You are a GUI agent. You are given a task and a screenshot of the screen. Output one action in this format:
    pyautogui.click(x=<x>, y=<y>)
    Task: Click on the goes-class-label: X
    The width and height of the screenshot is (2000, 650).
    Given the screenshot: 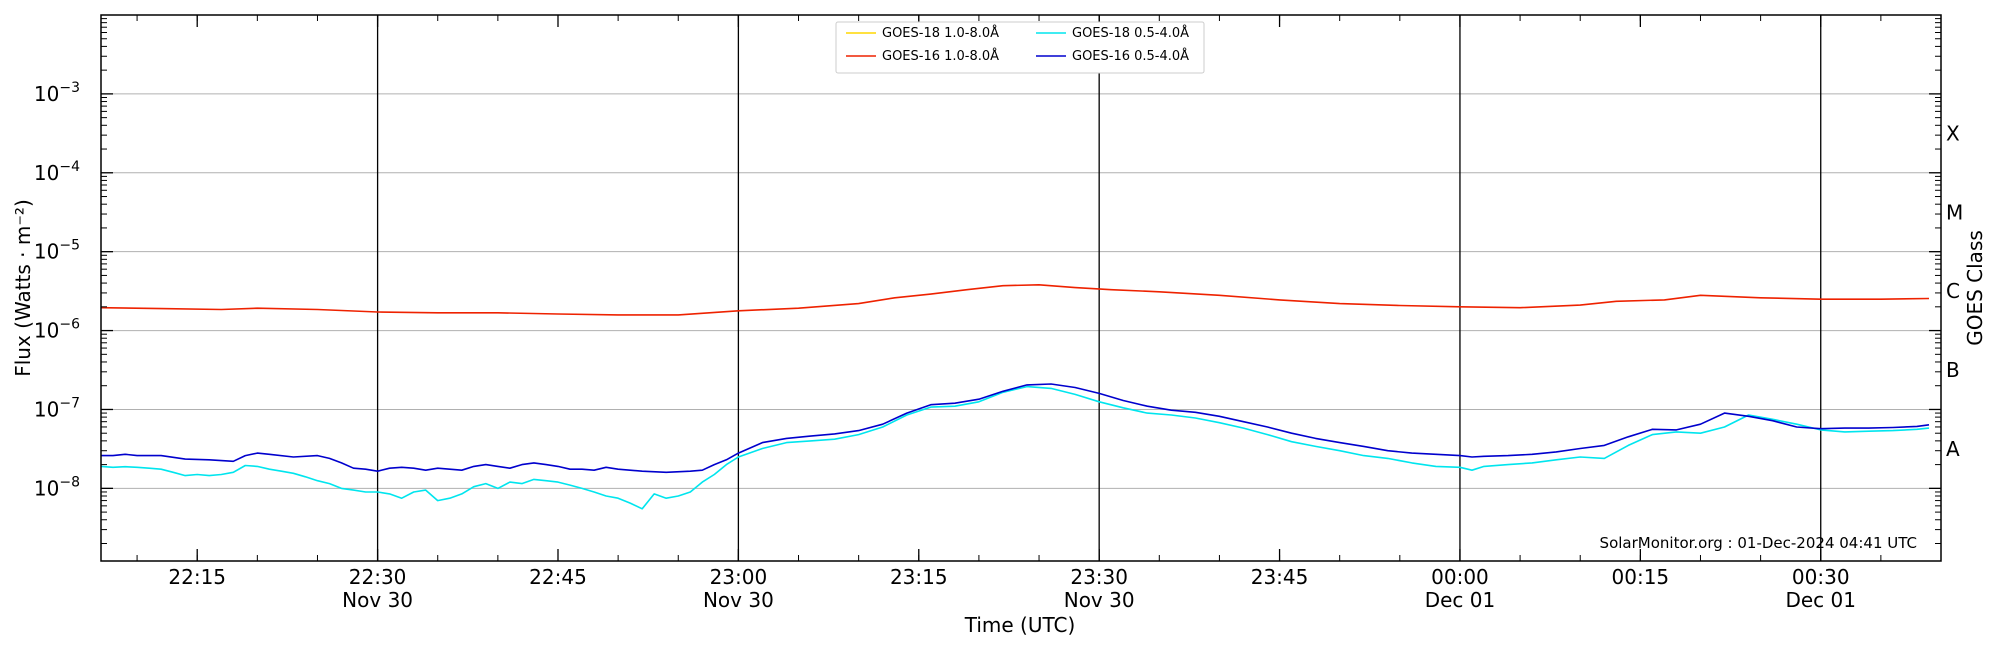 What is the action you would take?
    pyautogui.click(x=1953, y=133)
    